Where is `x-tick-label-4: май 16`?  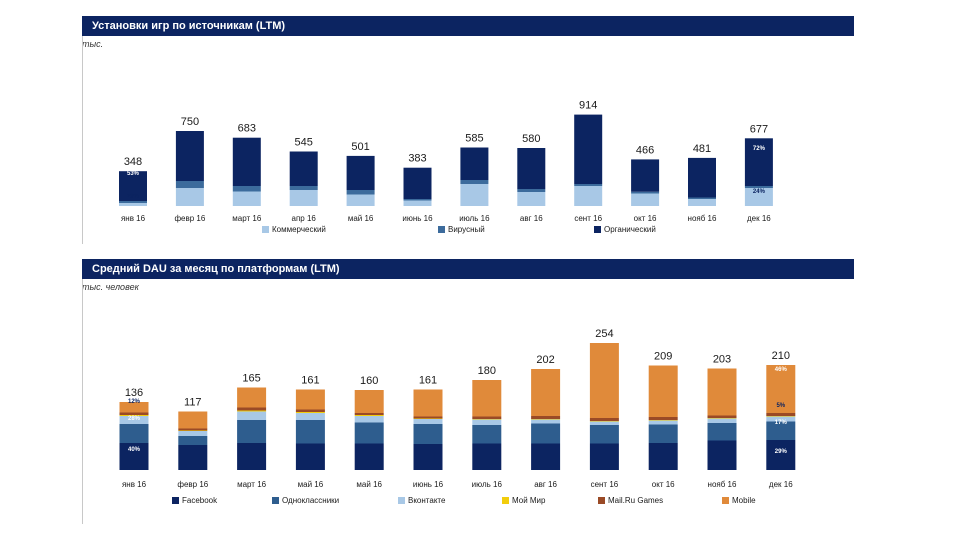
x-tick-label-4: май 16 is located at coordinates (369, 484).